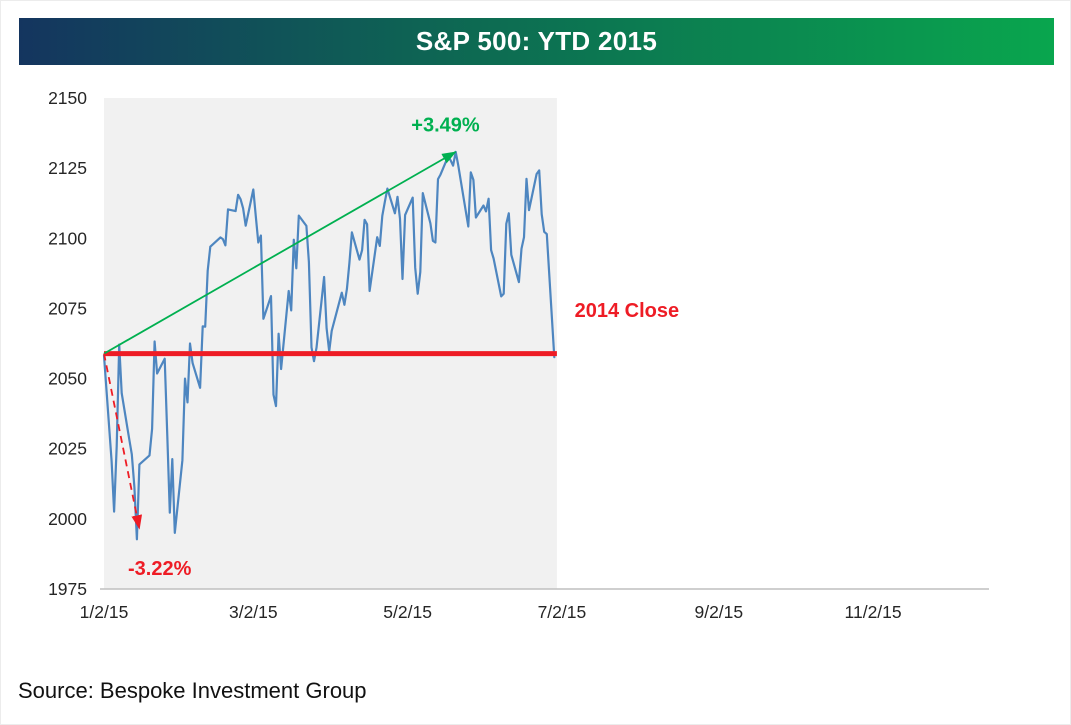  I want to click on source-text: Source: Bespoke Investment Group, so click(192, 690).